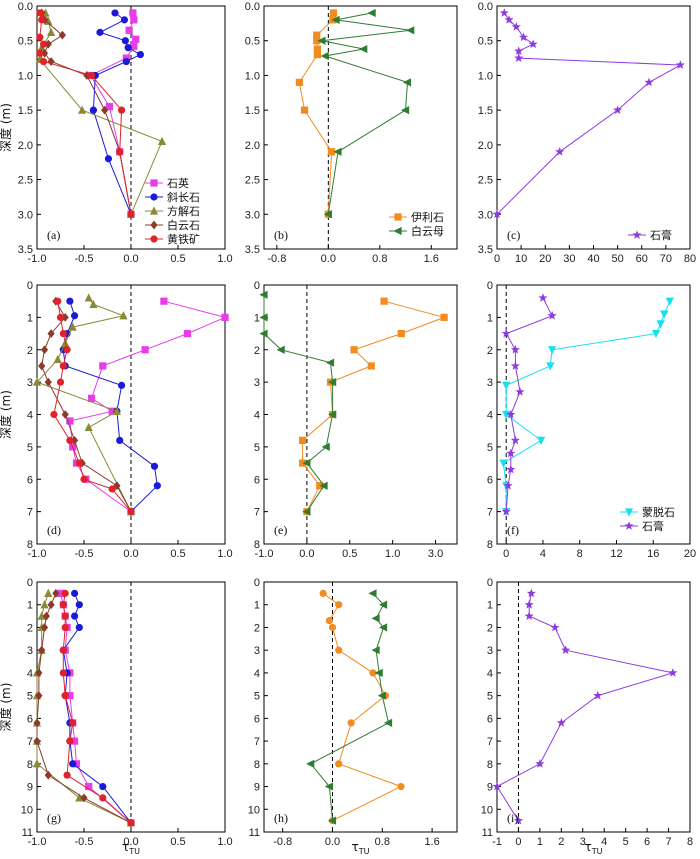 The image size is (700, 859). What do you see at coordinates (593, 707) in the screenshot?
I see `plot-frame` at bounding box center [593, 707].